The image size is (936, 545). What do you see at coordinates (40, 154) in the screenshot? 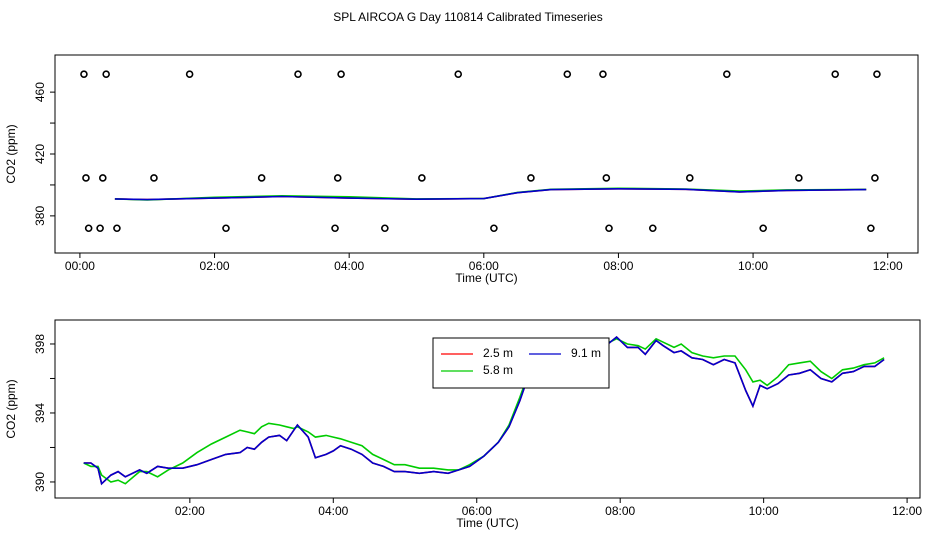
I see `y-tick-label: 420` at bounding box center [40, 154].